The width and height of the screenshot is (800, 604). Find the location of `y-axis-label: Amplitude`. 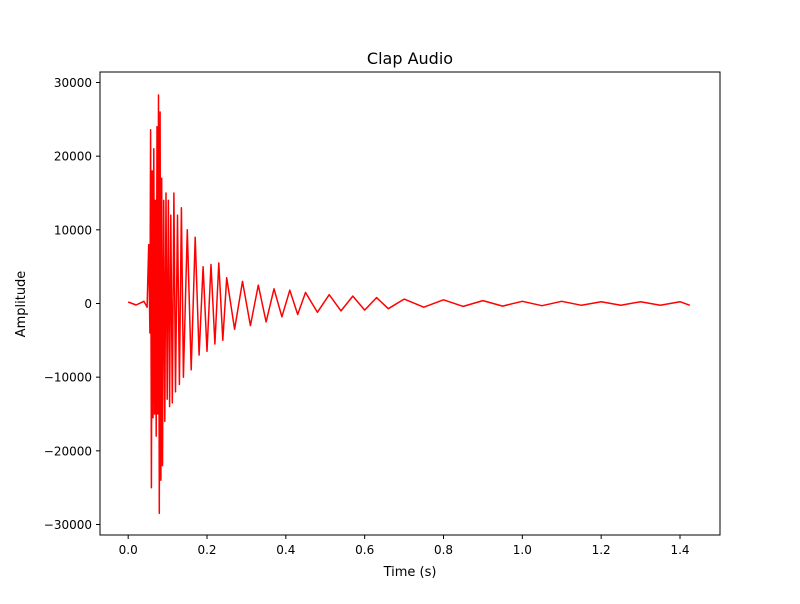

y-axis-label: Amplitude is located at coordinates (21, 304).